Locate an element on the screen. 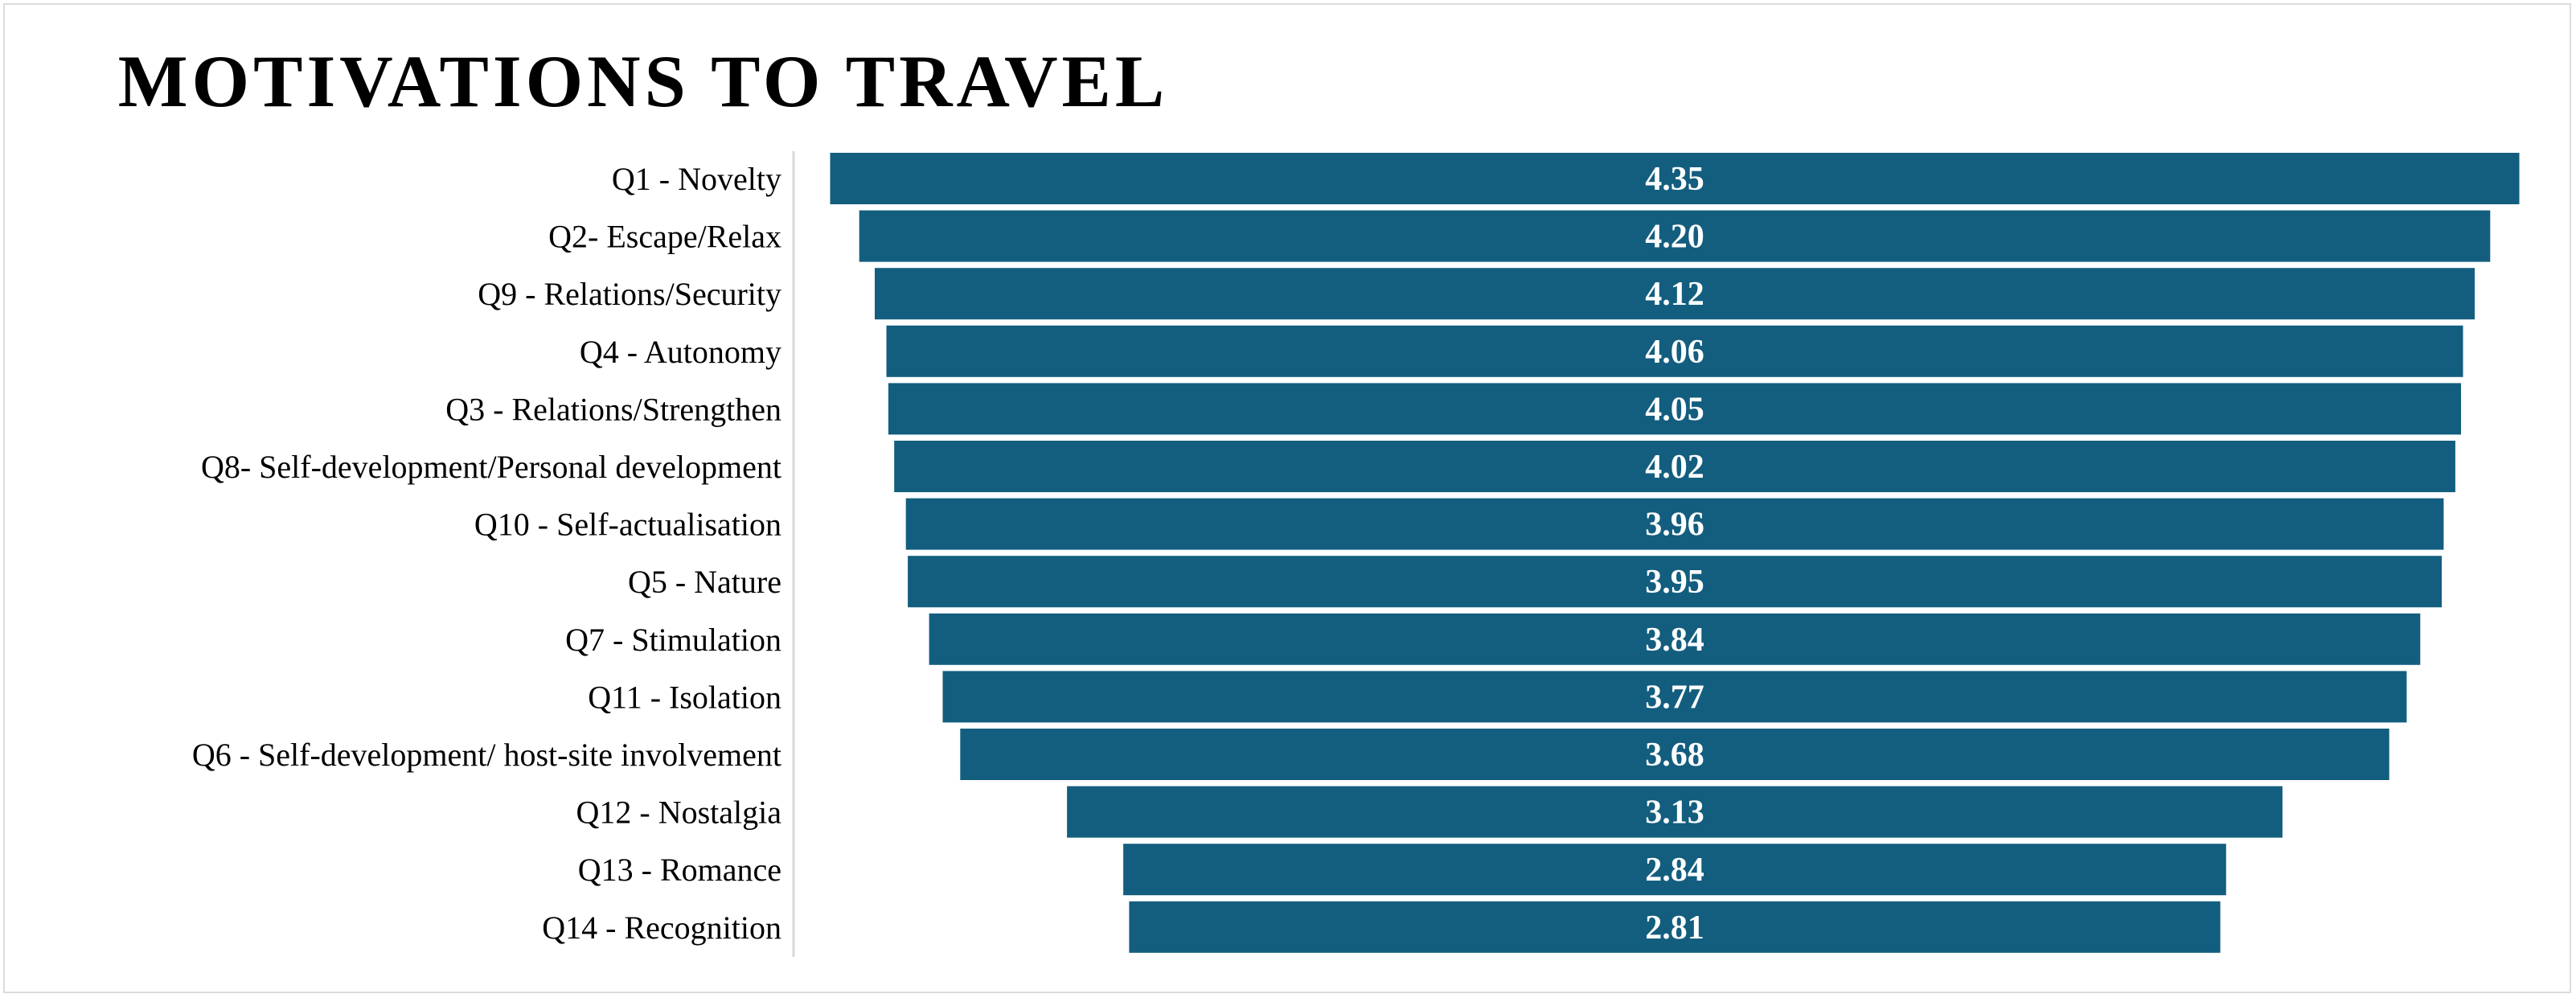 Image resolution: width=2576 pixels, height=998 pixels. data-label: 3.68 is located at coordinates (1675, 755).